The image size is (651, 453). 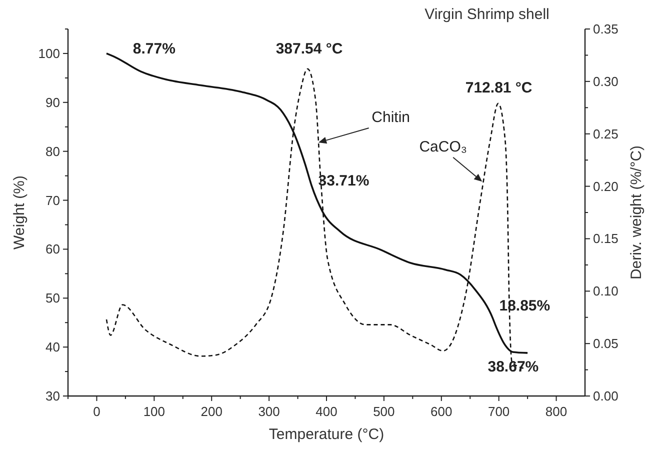 I want to click on y2-tick-label: 0.35, so click(x=605, y=29).